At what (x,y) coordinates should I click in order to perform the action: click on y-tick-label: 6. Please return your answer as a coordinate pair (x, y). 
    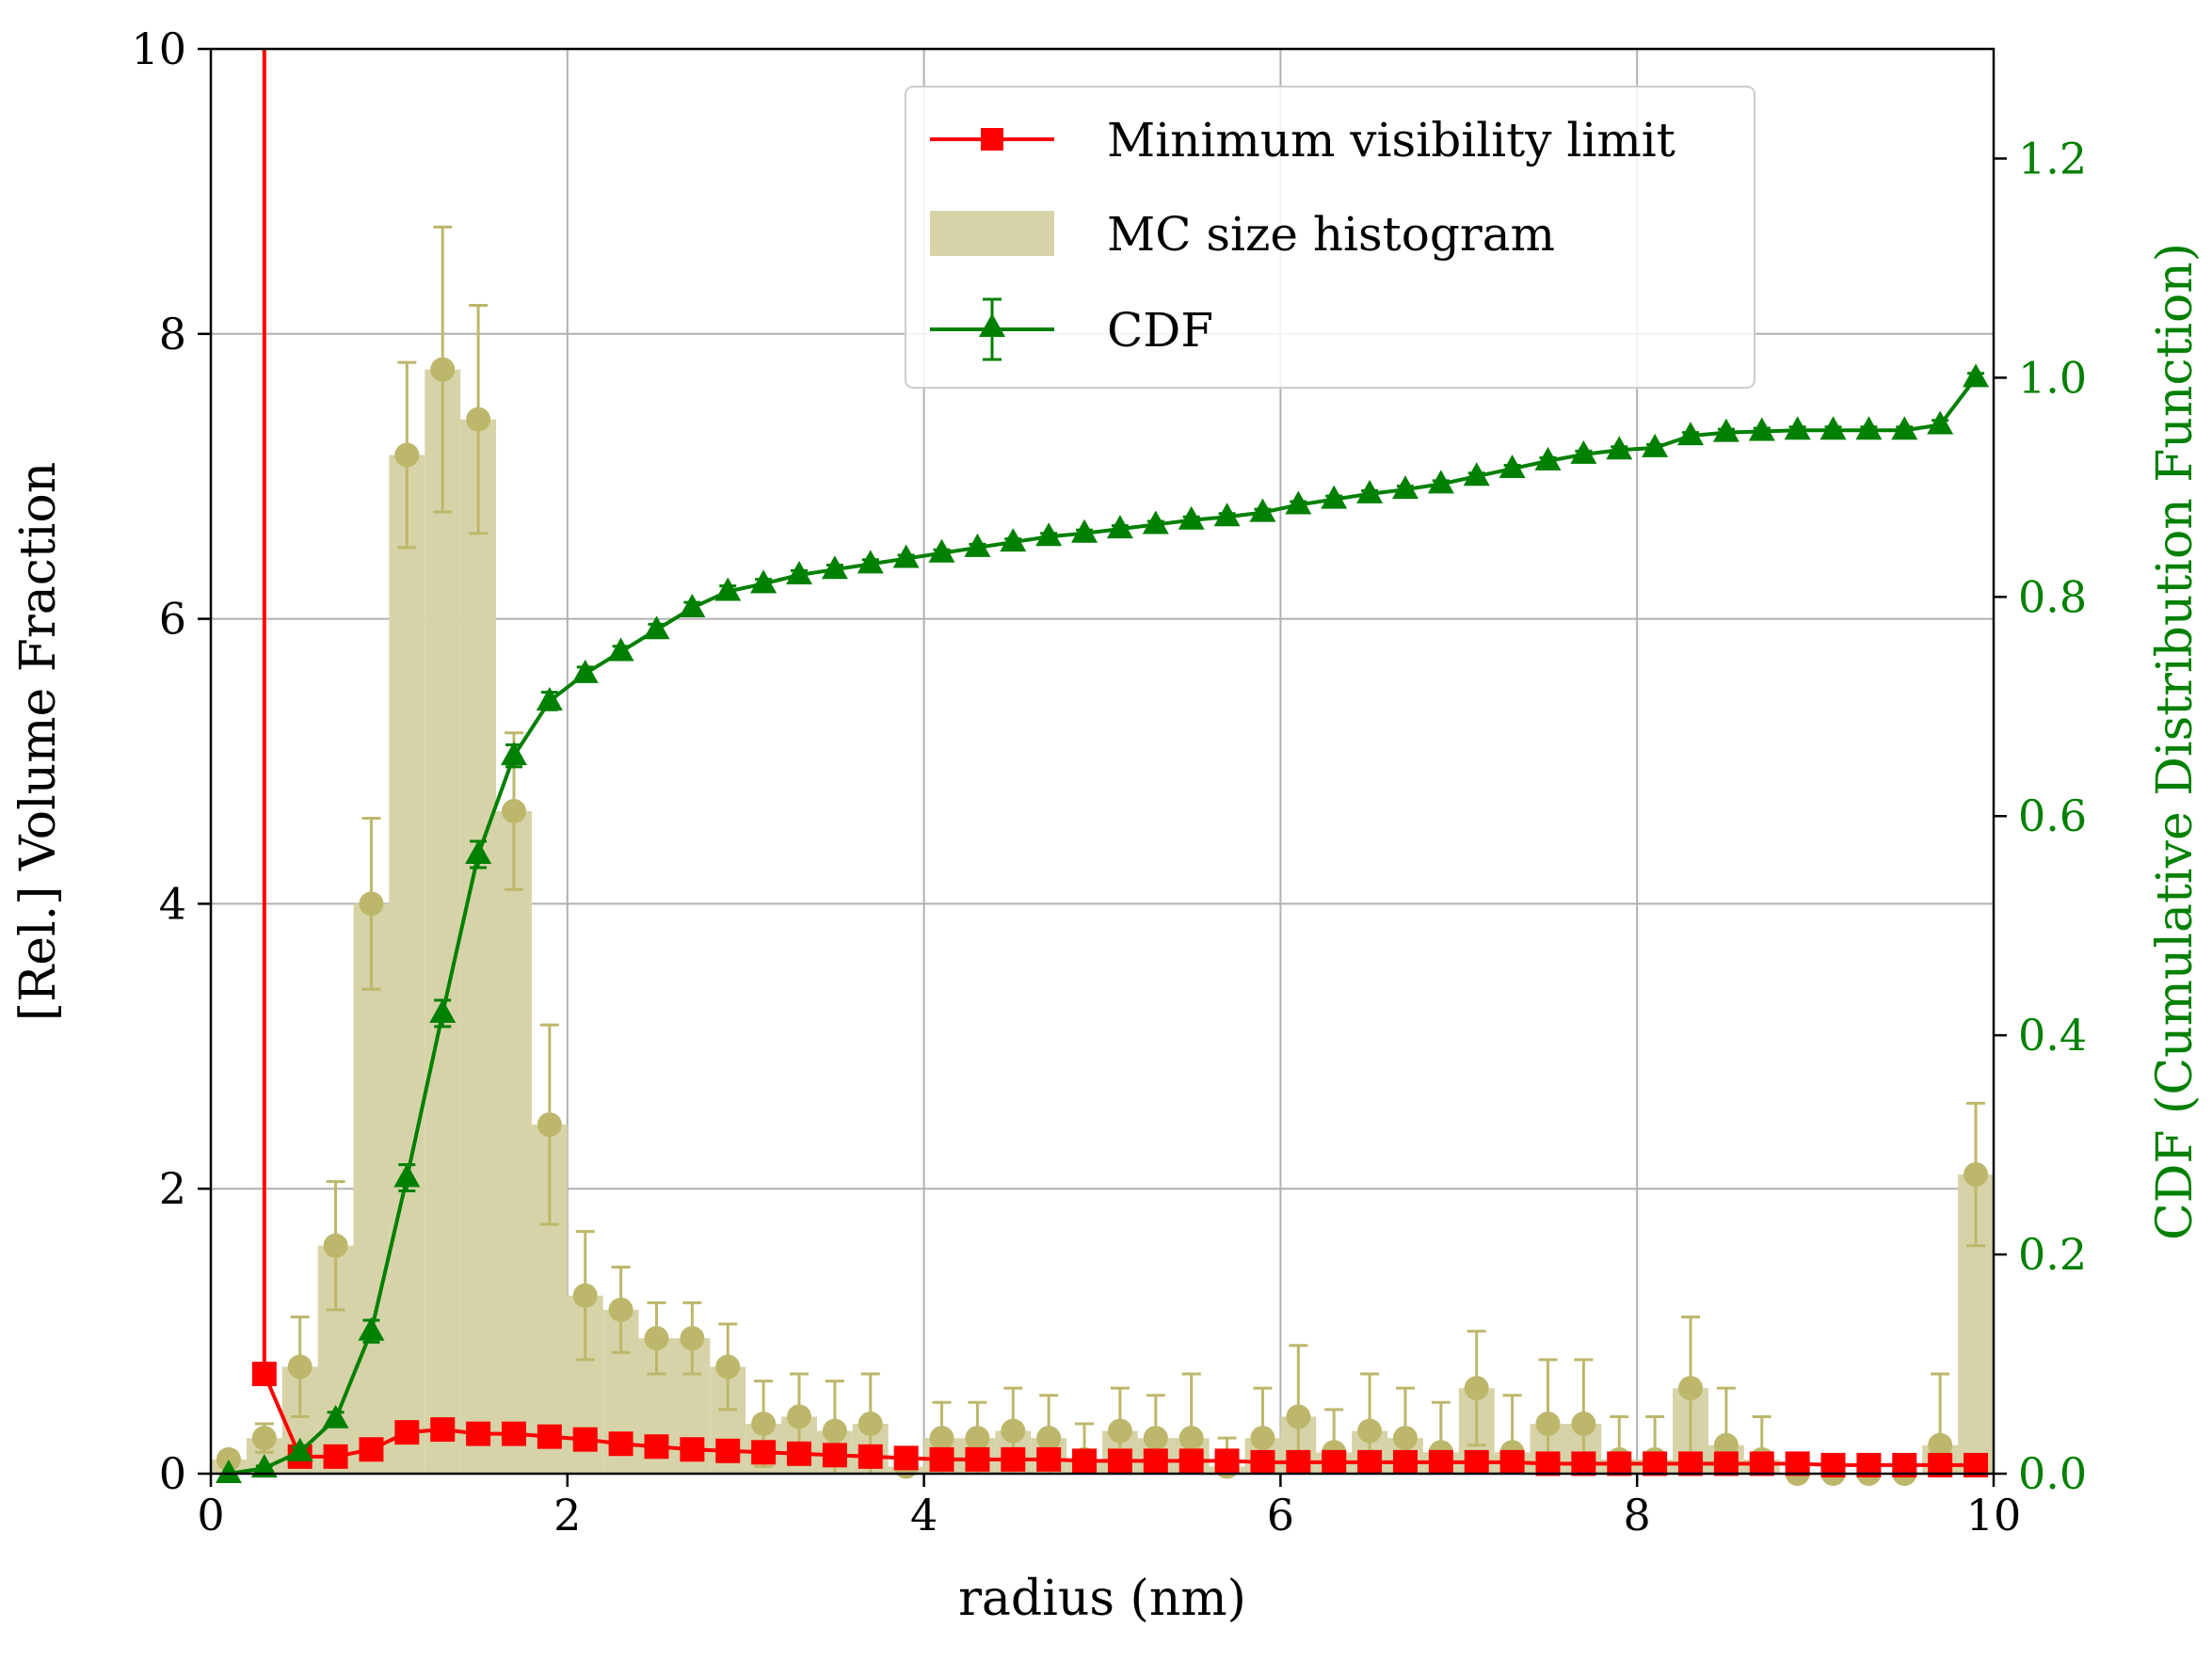
    Looking at the image, I should click on (172, 619).